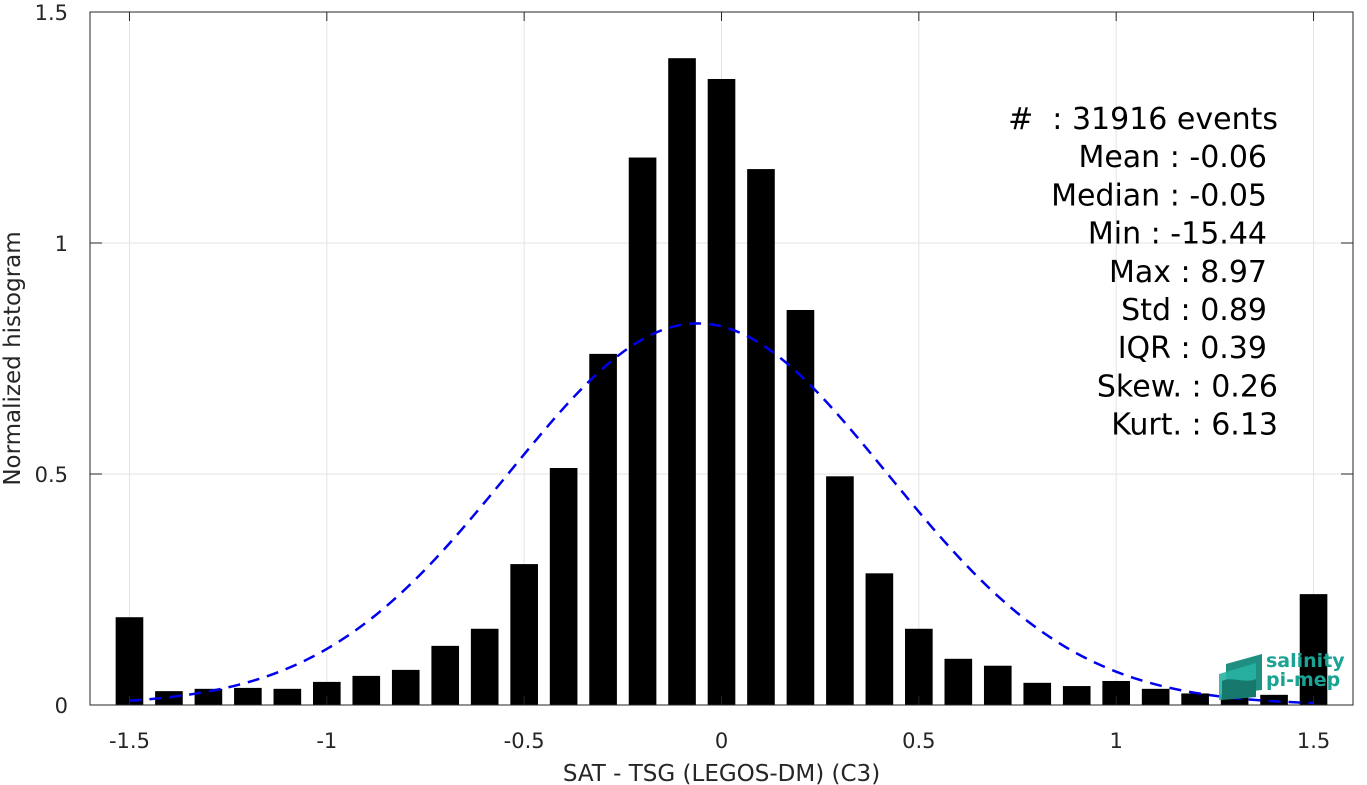 The width and height of the screenshot is (1367, 785). Describe the element at coordinates (1143, 119) in the screenshot. I see `stat-line: # : 31916 events` at that location.